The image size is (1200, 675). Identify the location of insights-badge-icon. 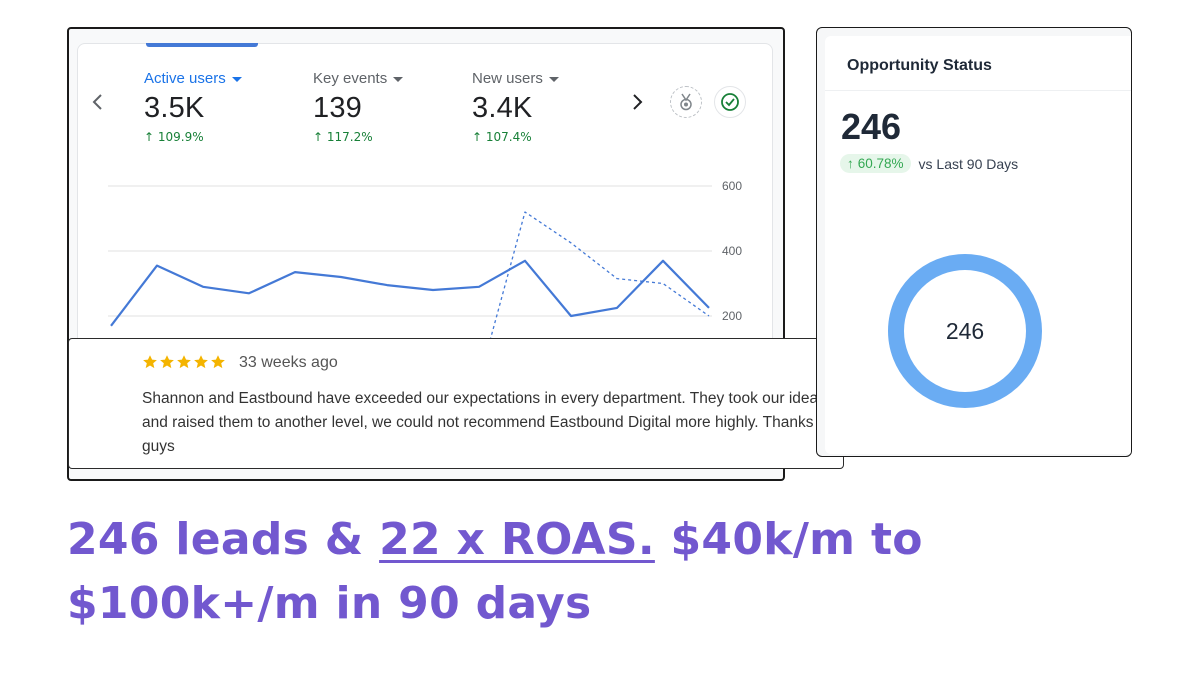
(686, 102).